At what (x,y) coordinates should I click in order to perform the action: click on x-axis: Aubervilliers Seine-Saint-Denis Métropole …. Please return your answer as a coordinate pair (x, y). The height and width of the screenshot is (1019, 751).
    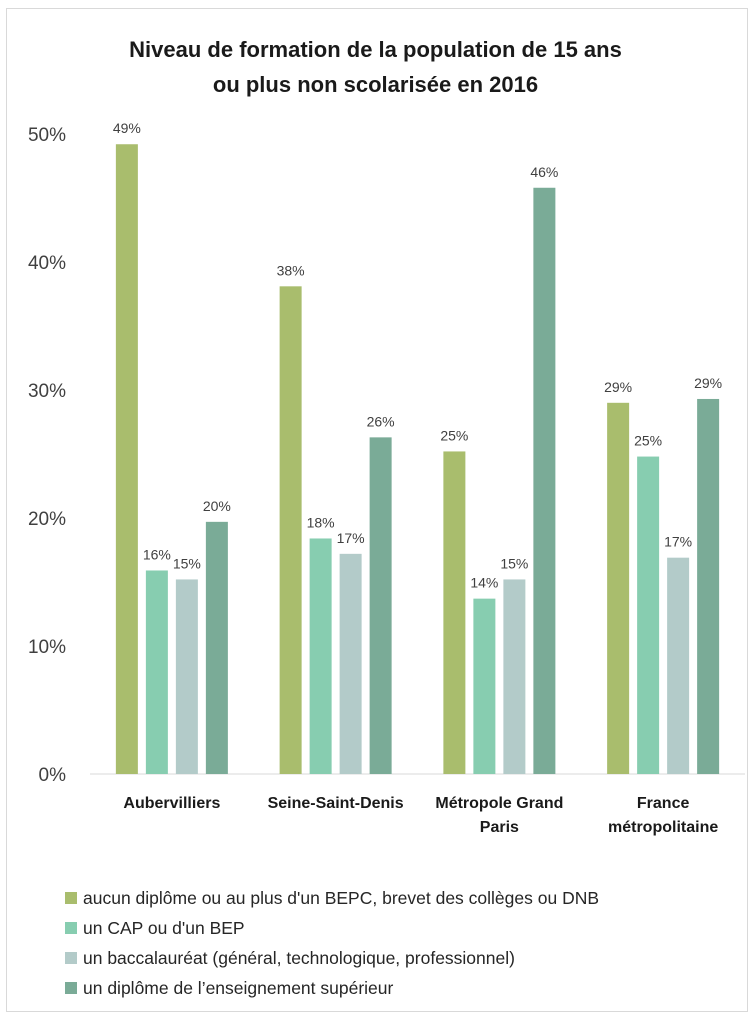
    Looking at the image, I should click on (417, 804).